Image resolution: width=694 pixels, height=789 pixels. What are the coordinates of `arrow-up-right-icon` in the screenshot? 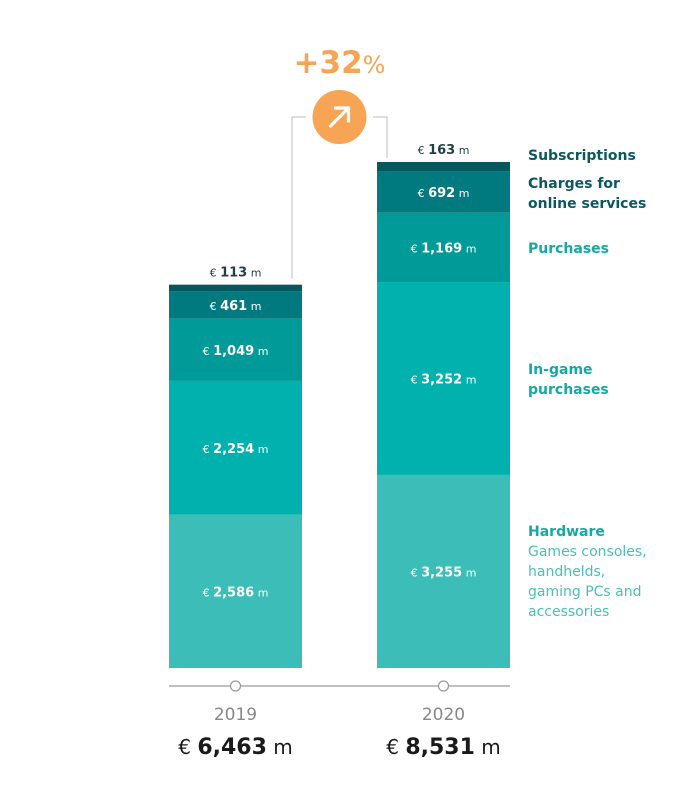 It's located at (339, 117).